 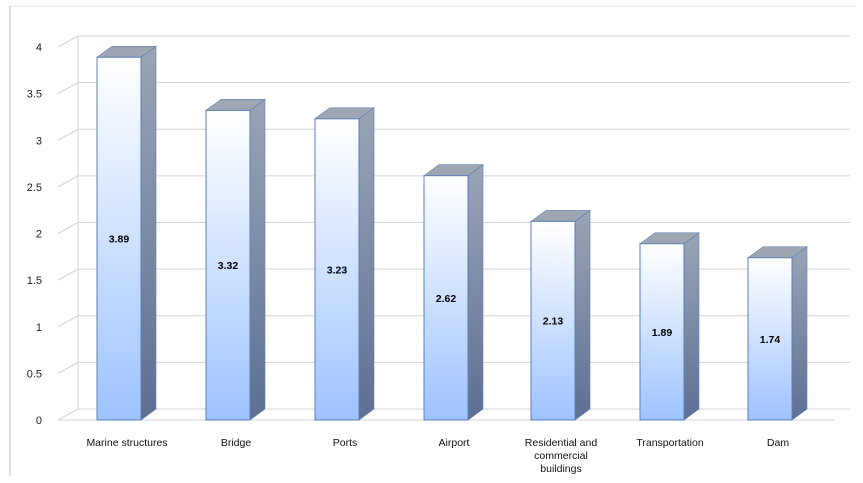 I want to click on x-category-label-line: Marine structures, so click(x=126, y=443).